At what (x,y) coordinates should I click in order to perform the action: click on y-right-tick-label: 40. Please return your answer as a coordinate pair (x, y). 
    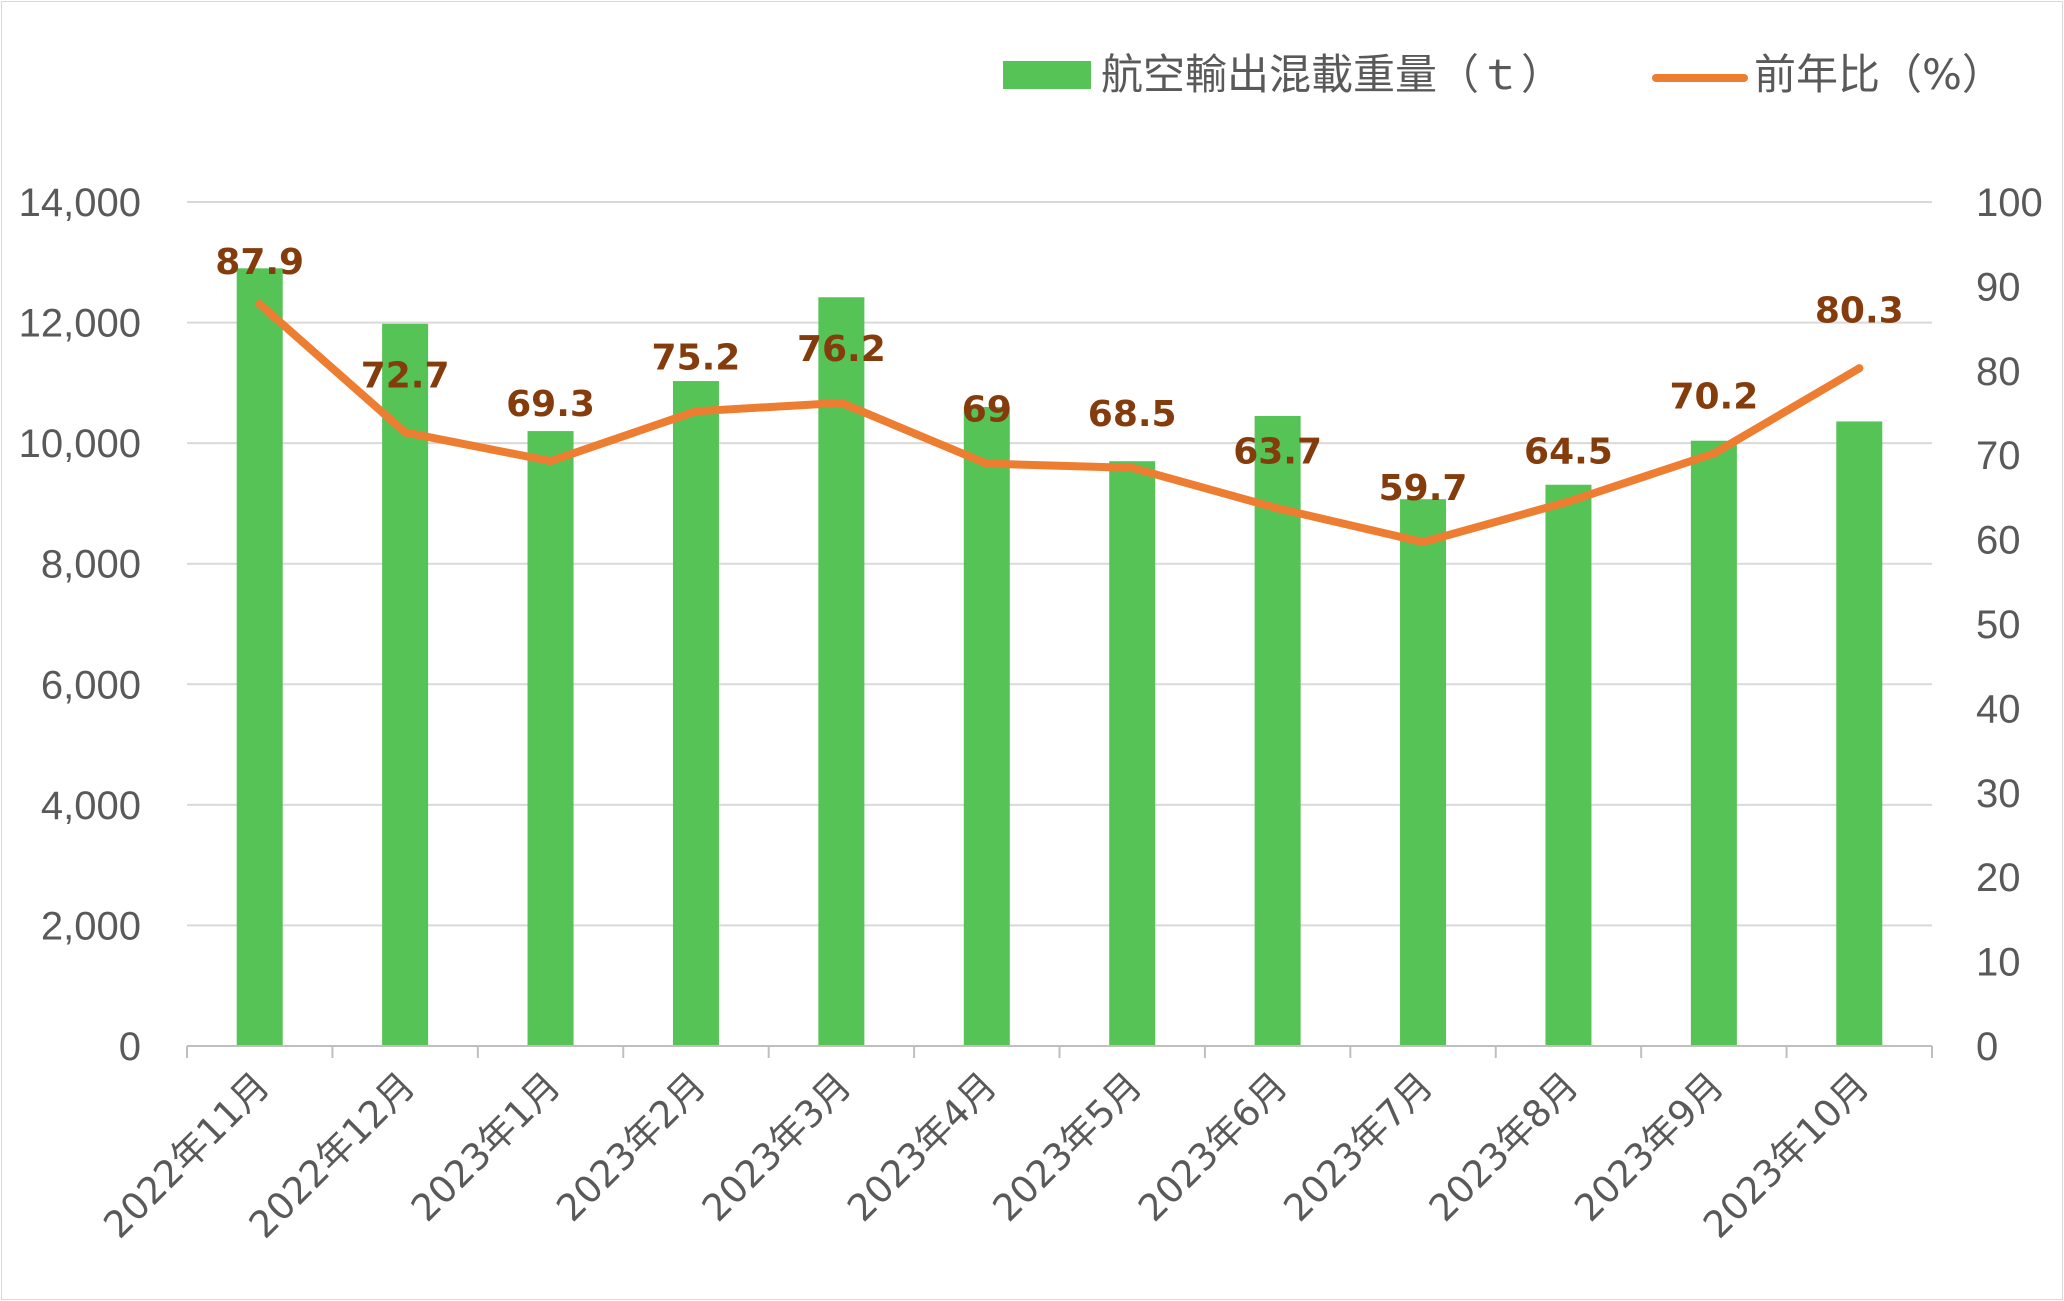
    Looking at the image, I should click on (1998, 709).